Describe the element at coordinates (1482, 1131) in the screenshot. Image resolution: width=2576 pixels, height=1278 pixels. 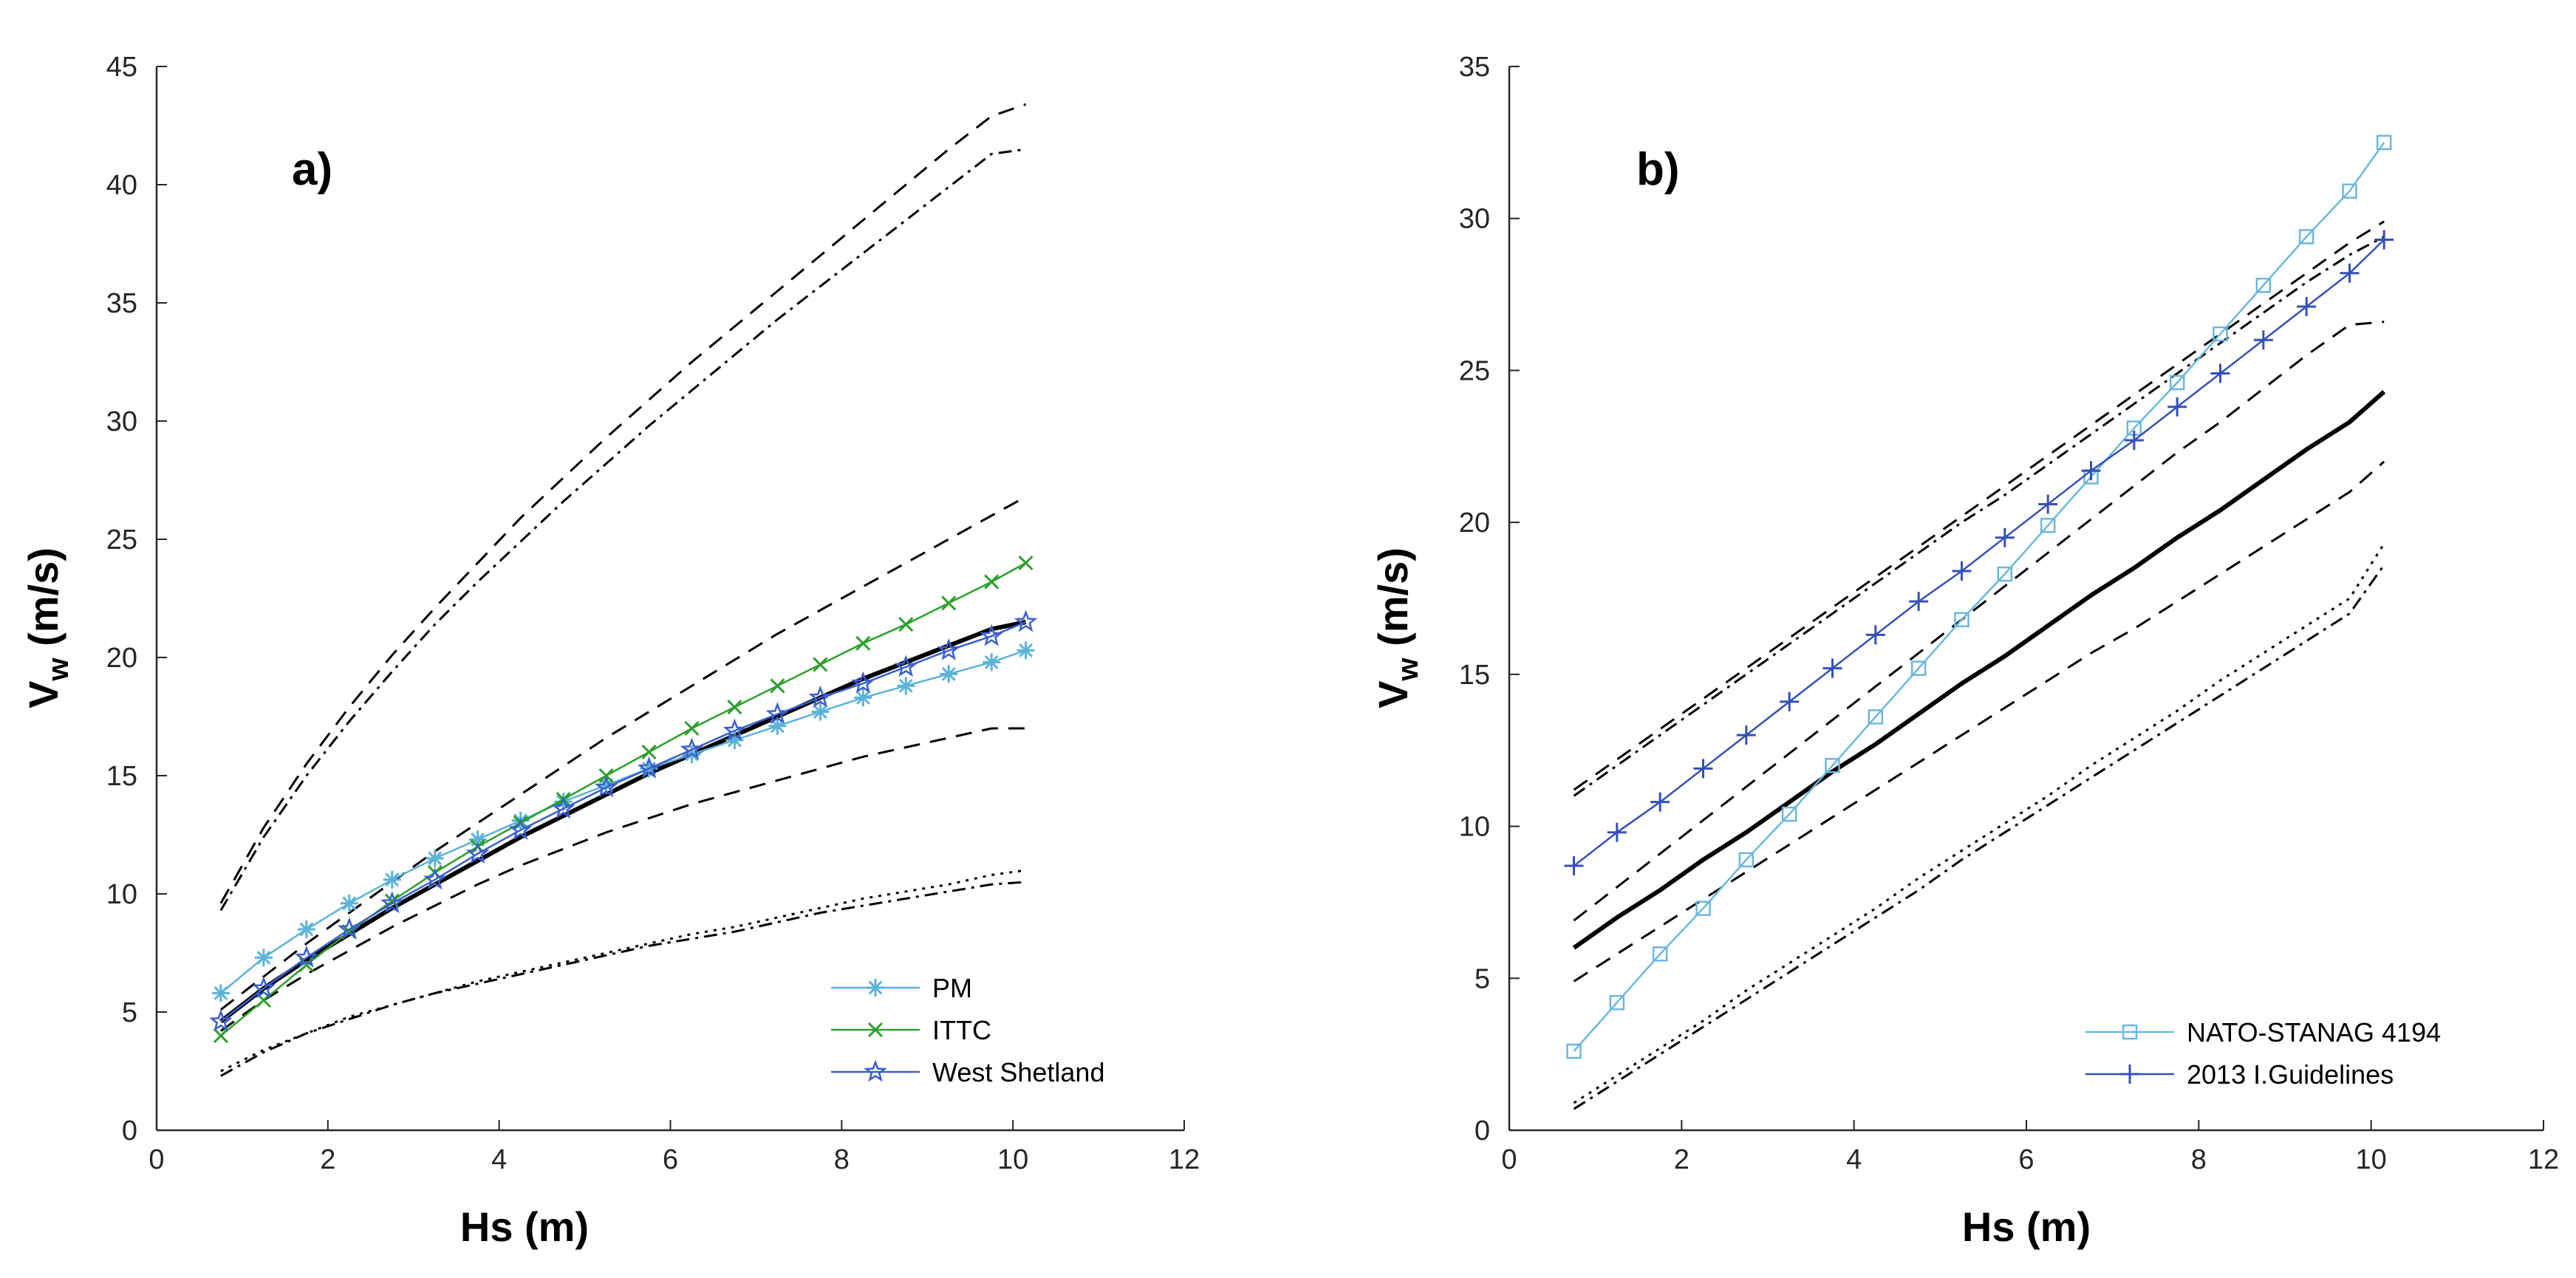
I see `y-tick-label: 0` at that location.